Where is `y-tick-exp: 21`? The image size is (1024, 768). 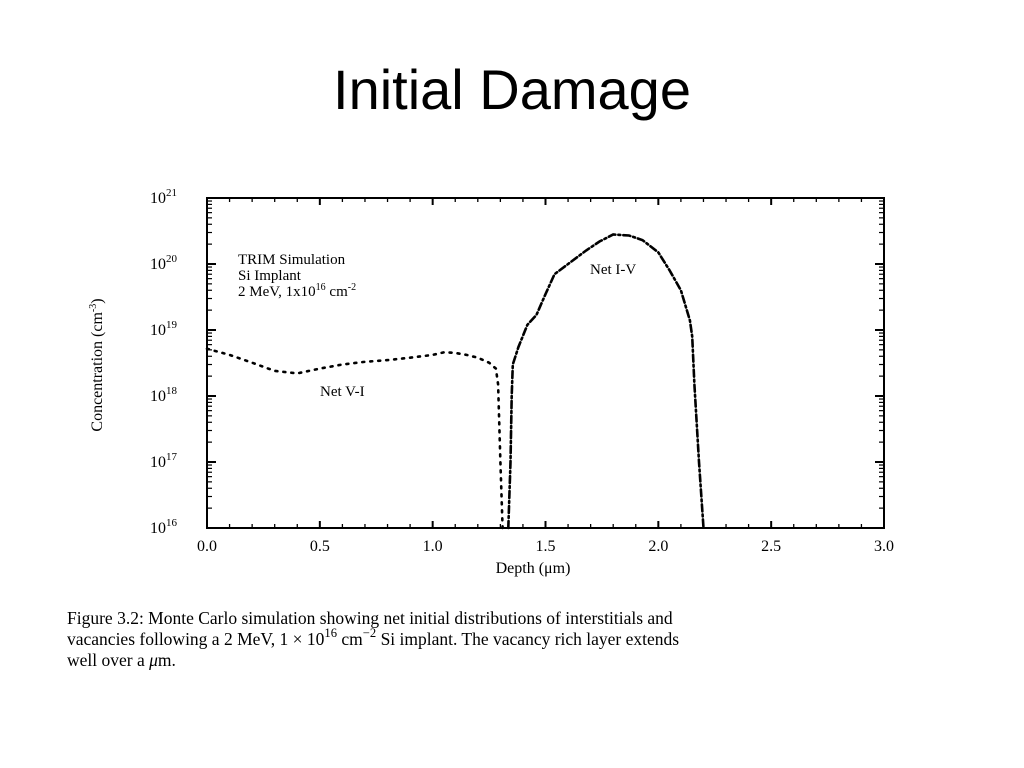
y-tick-exp: 21 is located at coordinates (171, 193).